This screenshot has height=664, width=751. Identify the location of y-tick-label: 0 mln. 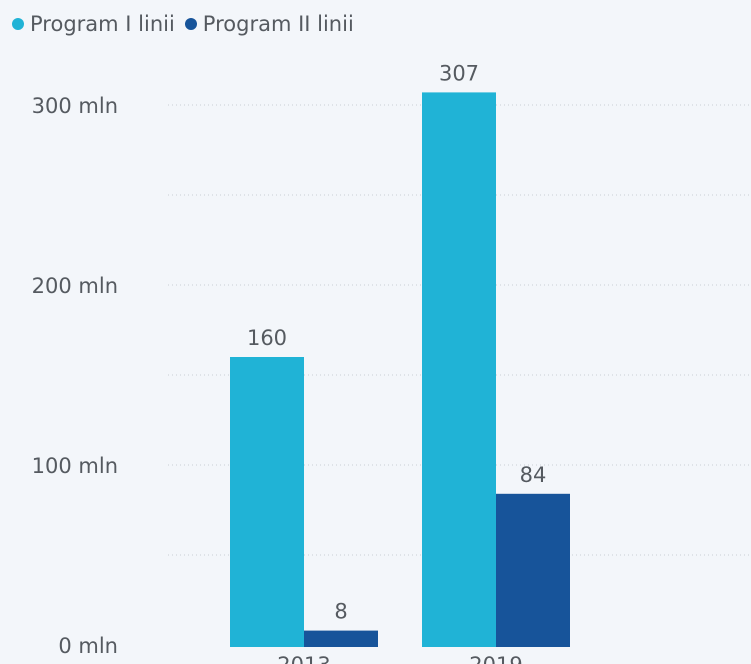
(88, 646).